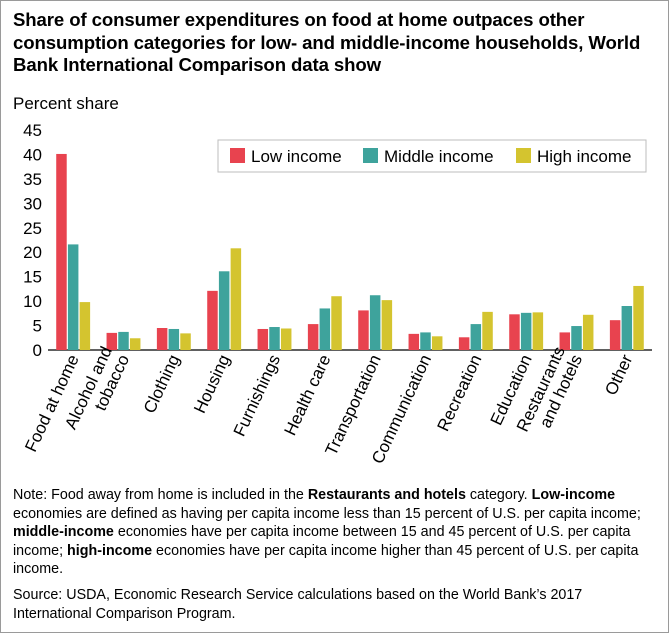 Image resolution: width=669 pixels, height=633 pixels. I want to click on x-tick-label-line: Clothing, so click(162, 384).